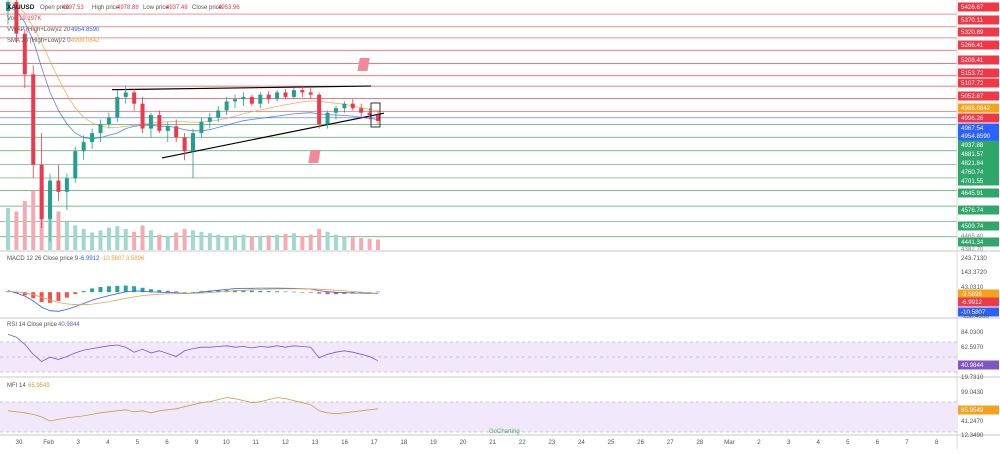  Describe the element at coordinates (21, 7) in the screenshot. I see `symbol-label: XAUUSD` at that location.